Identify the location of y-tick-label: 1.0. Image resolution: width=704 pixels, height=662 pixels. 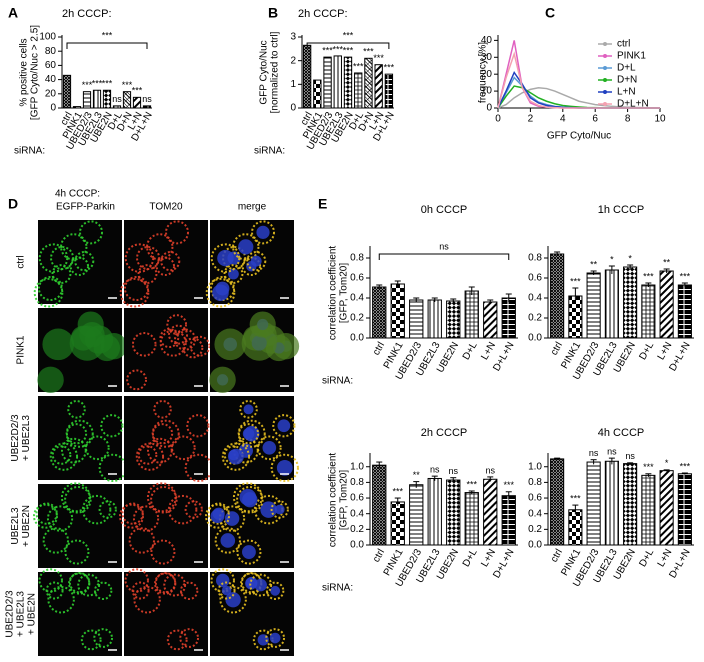
(535, 466).